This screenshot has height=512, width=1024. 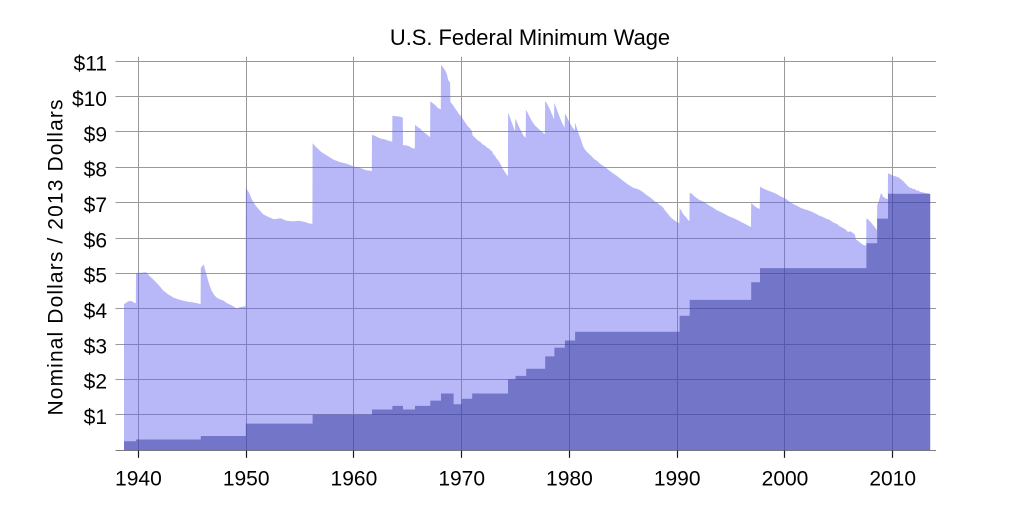 What do you see at coordinates (95, 240) in the screenshot?
I see `svg-text: $6` at bounding box center [95, 240].